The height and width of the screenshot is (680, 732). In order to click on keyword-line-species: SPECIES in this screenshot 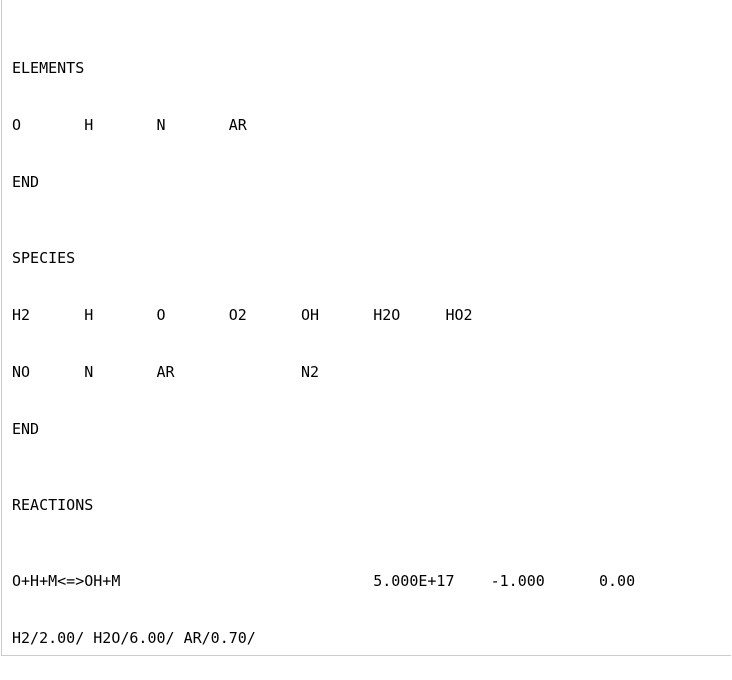, I will do `click(371, 258)`.